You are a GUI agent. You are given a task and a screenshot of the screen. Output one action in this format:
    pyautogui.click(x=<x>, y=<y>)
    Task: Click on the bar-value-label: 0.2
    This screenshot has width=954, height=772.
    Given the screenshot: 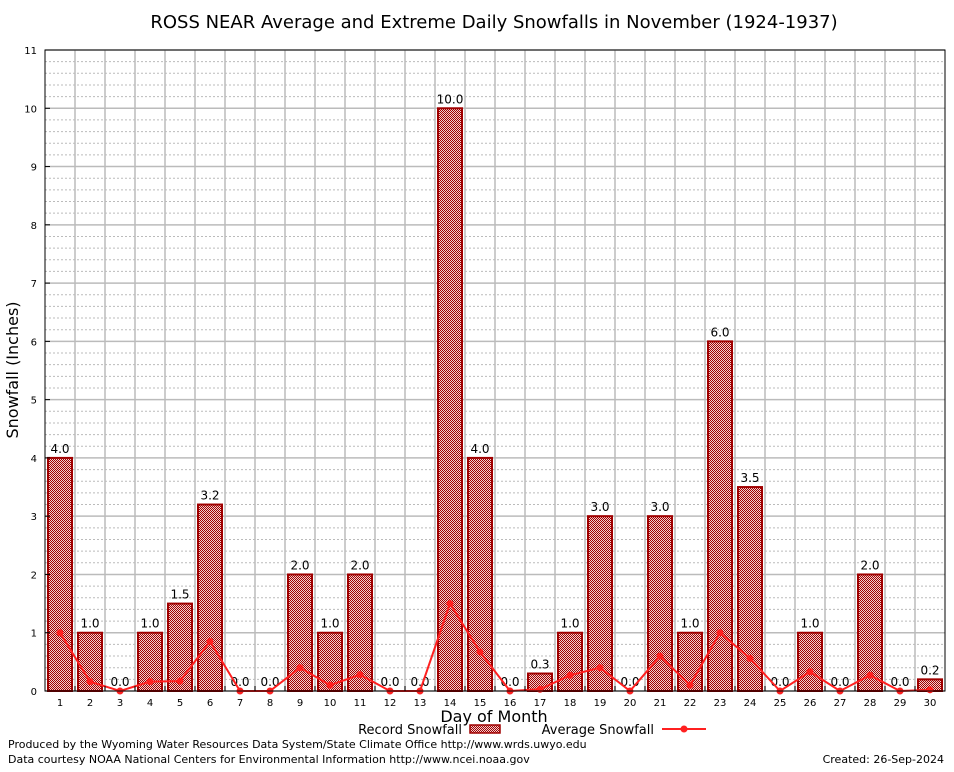 What is the action you would take?
    pyautogui.click(x=929, y=670)
    